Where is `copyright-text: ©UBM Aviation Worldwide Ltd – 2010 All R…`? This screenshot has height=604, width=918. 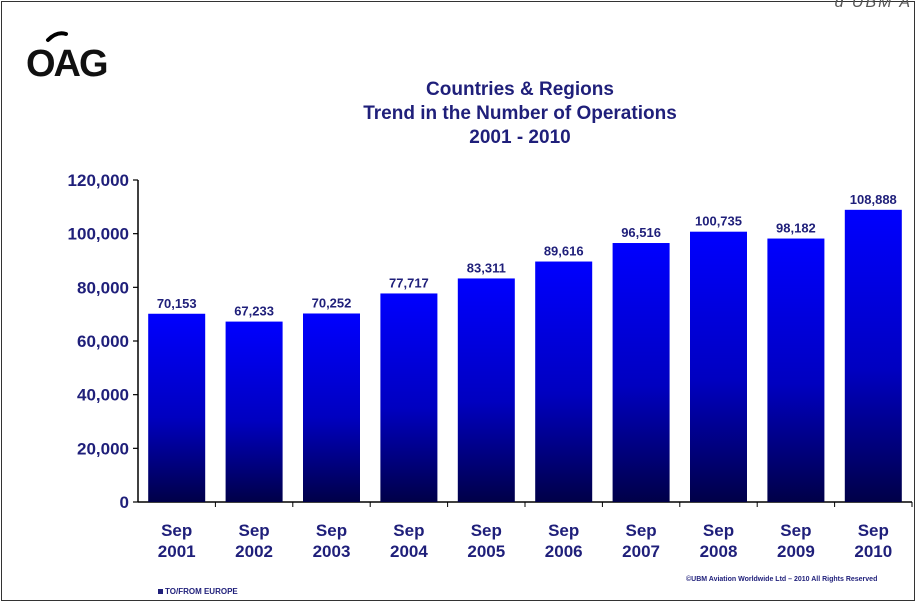 copyright-text: ©UBM Aviation Worldwide Ltd – 2010 All R… is located at coordinates (782, 579).